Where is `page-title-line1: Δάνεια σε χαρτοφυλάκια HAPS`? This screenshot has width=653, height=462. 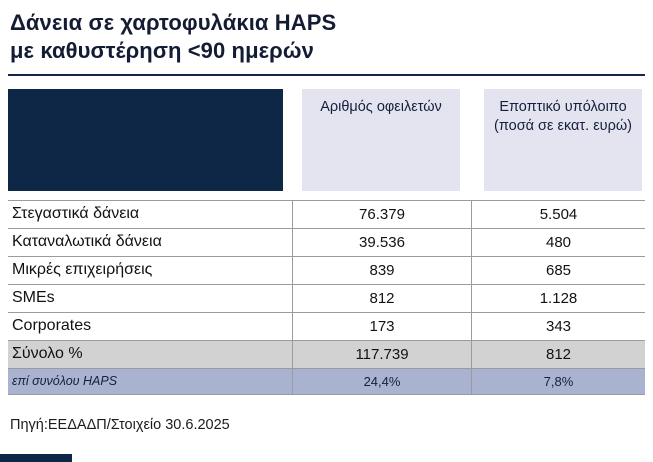 page-title-line1: Δάνεια σε χαρτοφυλάκια HAPS is located at coordinates (173, 22).